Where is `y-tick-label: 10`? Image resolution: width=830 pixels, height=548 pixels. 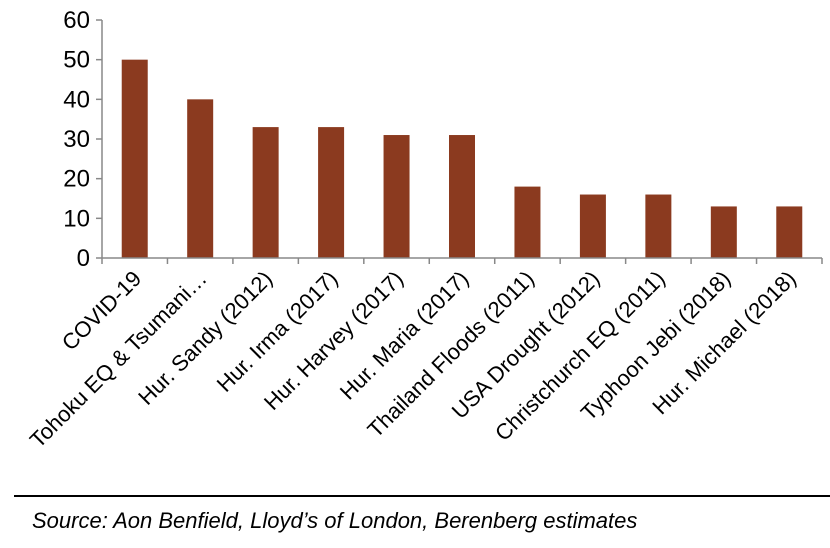
y-tick-label: 10 is located at coordinates (76, 218).